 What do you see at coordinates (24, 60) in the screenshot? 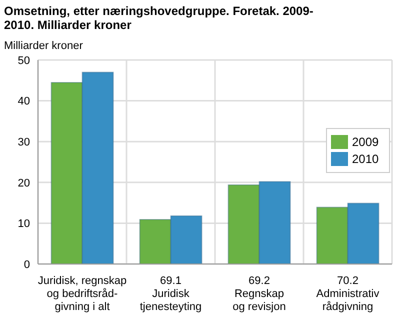
I see `y-tick-label: 50` at bounding box center [24, 60].